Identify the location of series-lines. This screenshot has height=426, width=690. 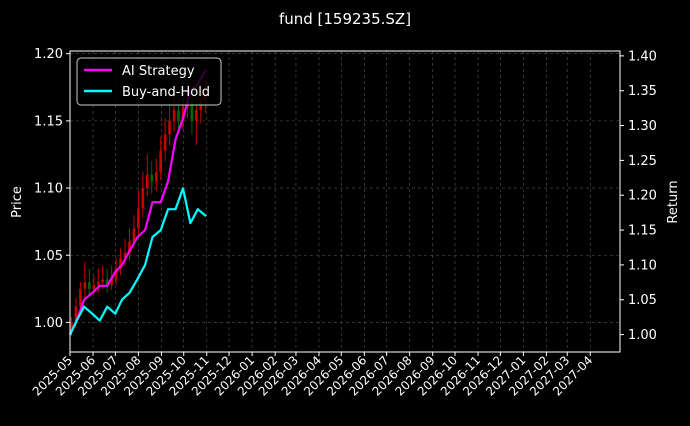
(138, 202).